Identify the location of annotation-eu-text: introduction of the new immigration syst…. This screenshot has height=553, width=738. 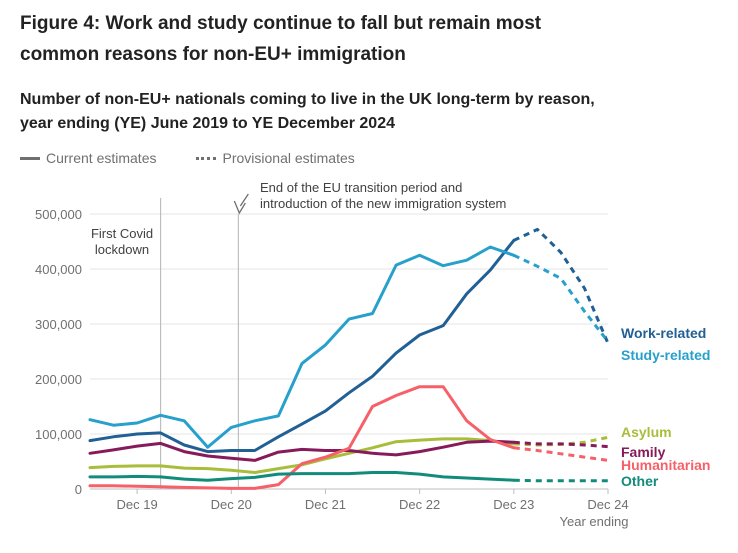
(383, 203).